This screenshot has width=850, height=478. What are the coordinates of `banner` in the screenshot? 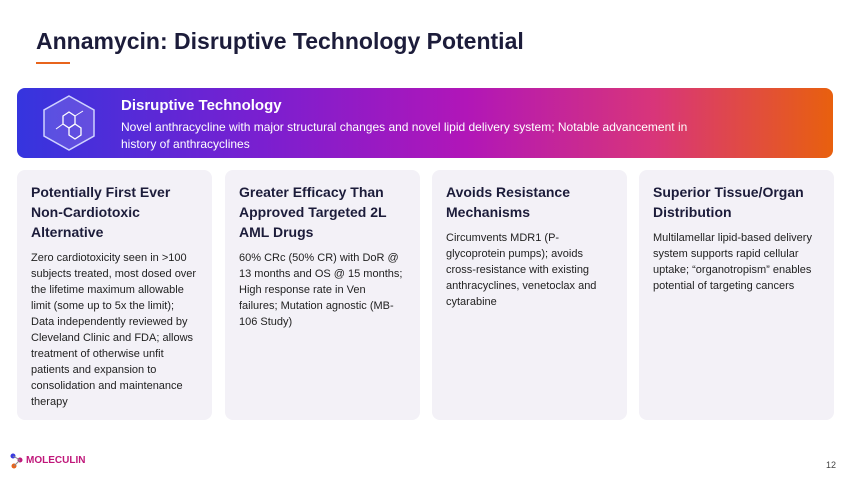 It's located at (425, 123).